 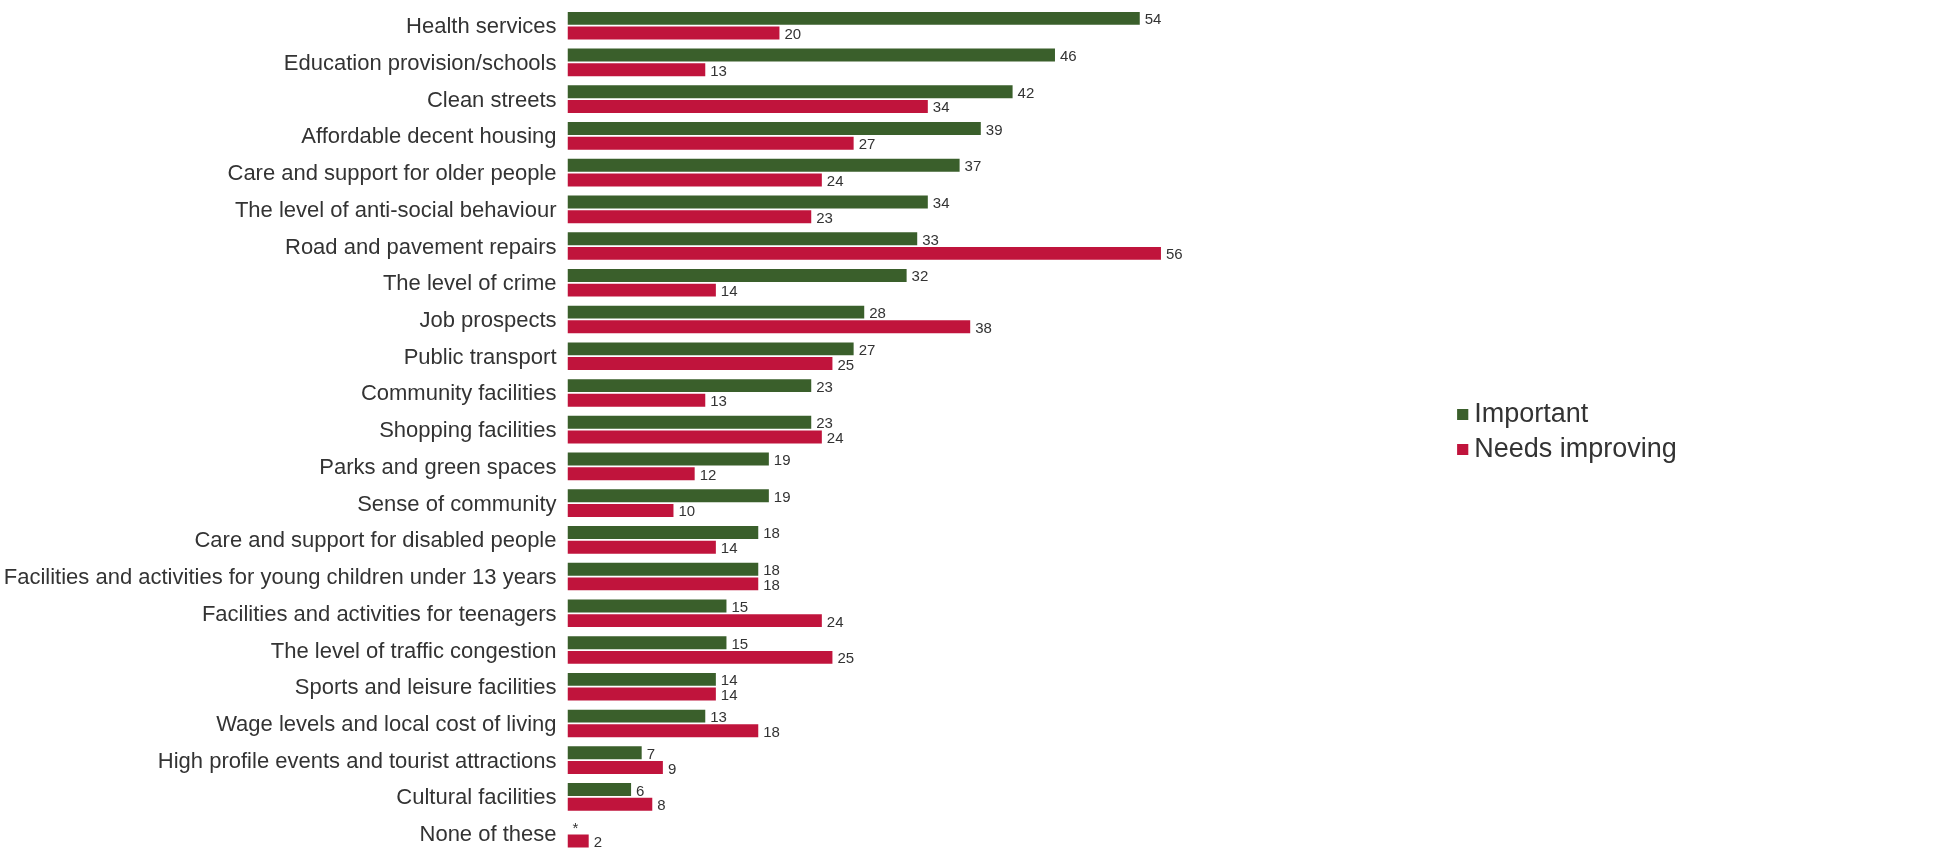 I want to click on y-tick-label: The level of traffic congestion, so click(x=413, y=650).